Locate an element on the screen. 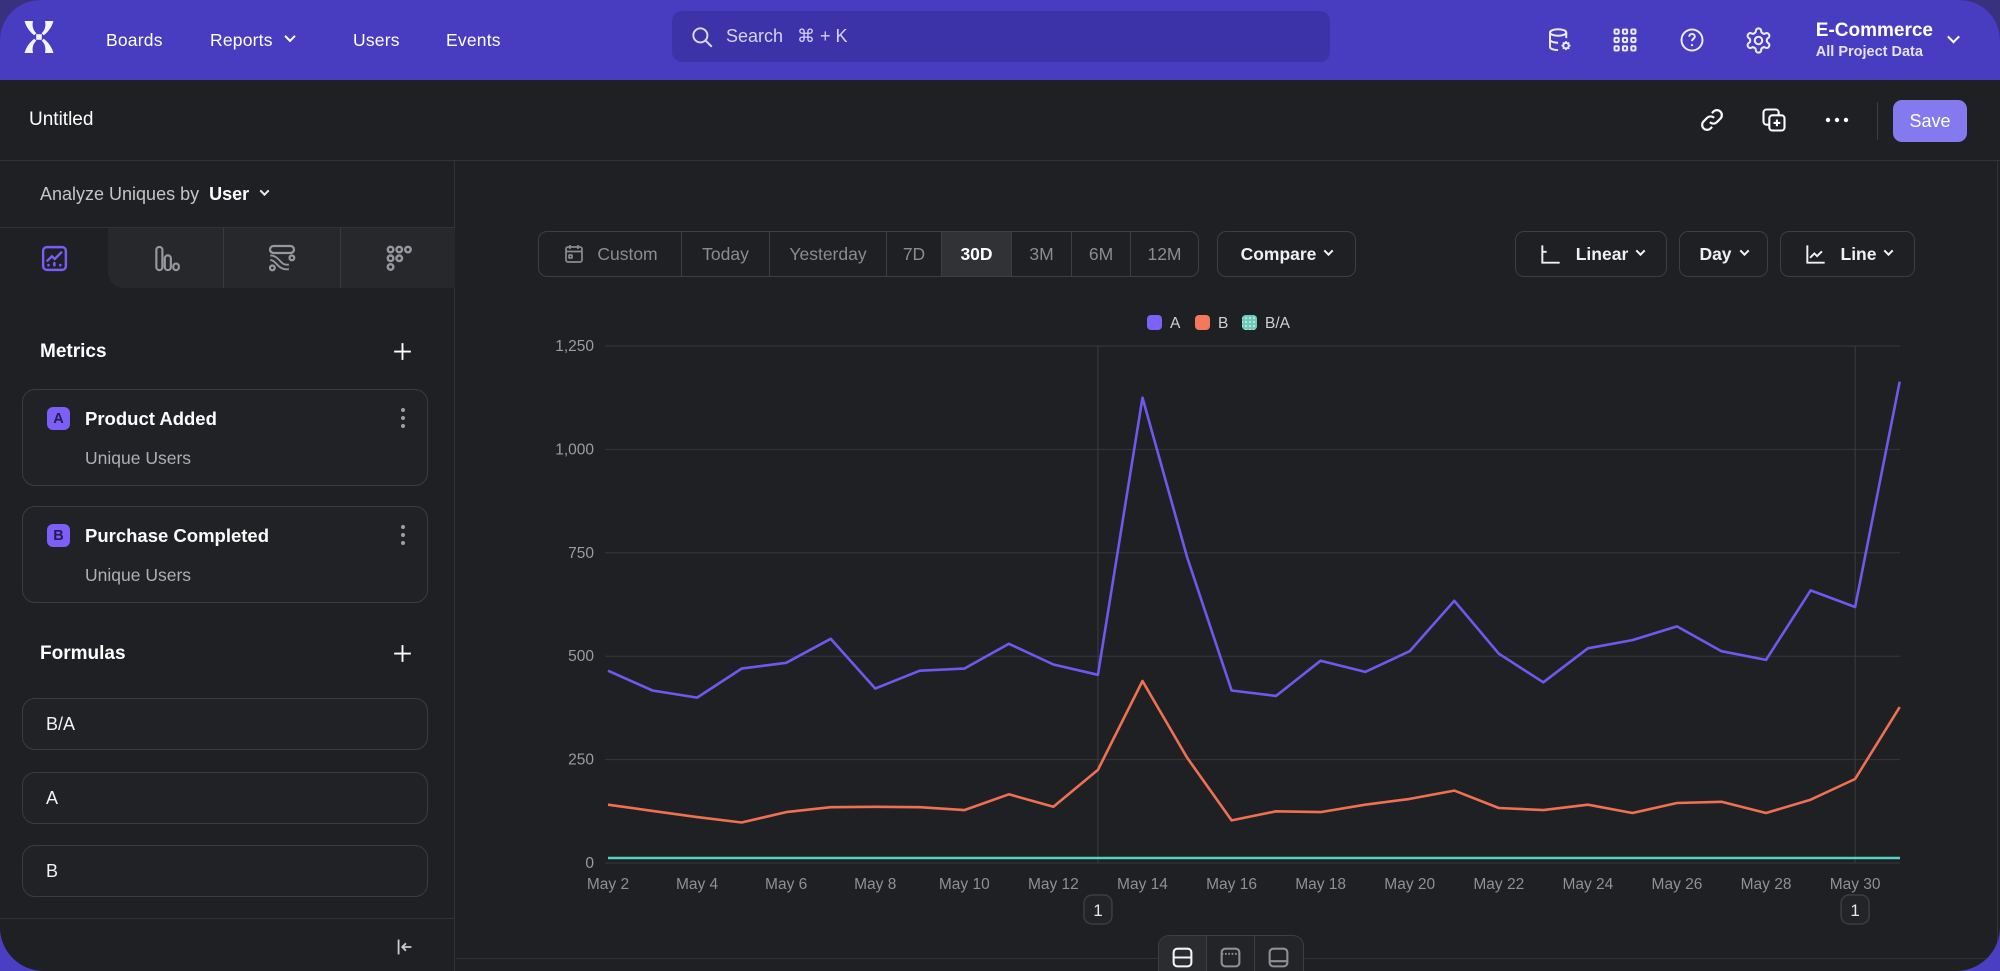 This screenshot has width=2000, height=971. svg-text: May 18 is located at coordinates (1320, 884).